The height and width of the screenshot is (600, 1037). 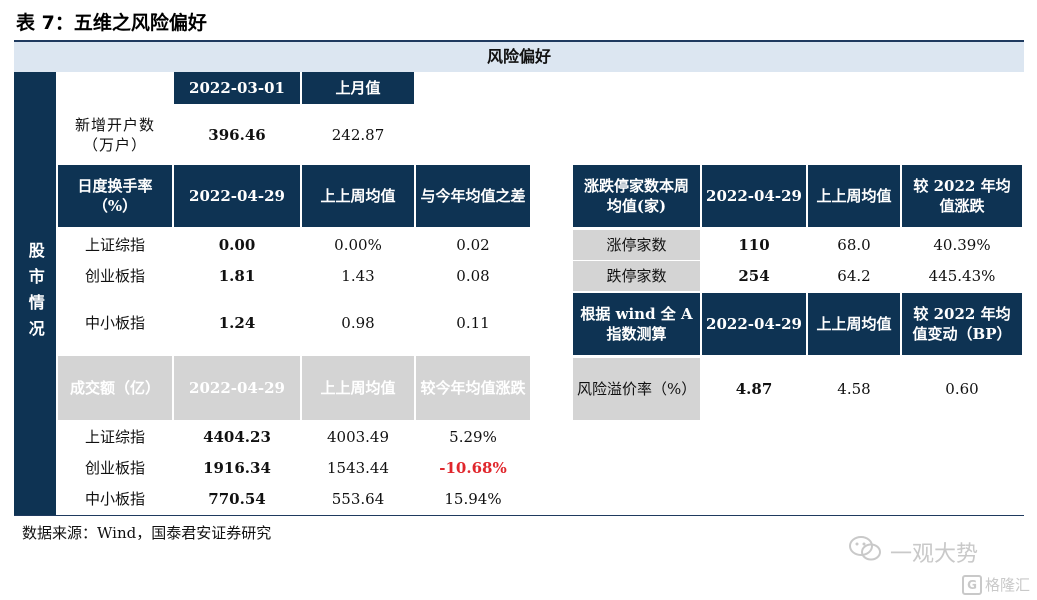 I want to click on premium-header-prev: 上上周均值, so click(x=854, y=324).